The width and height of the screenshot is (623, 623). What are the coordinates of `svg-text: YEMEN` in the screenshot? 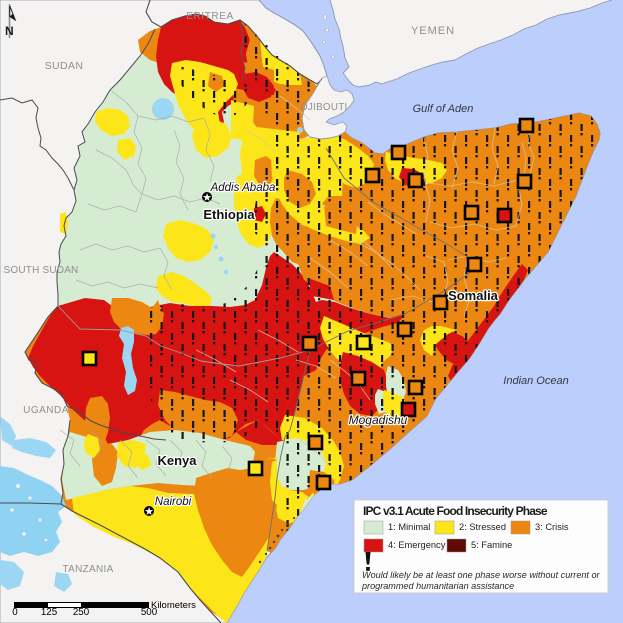 It's located at (433, 31).